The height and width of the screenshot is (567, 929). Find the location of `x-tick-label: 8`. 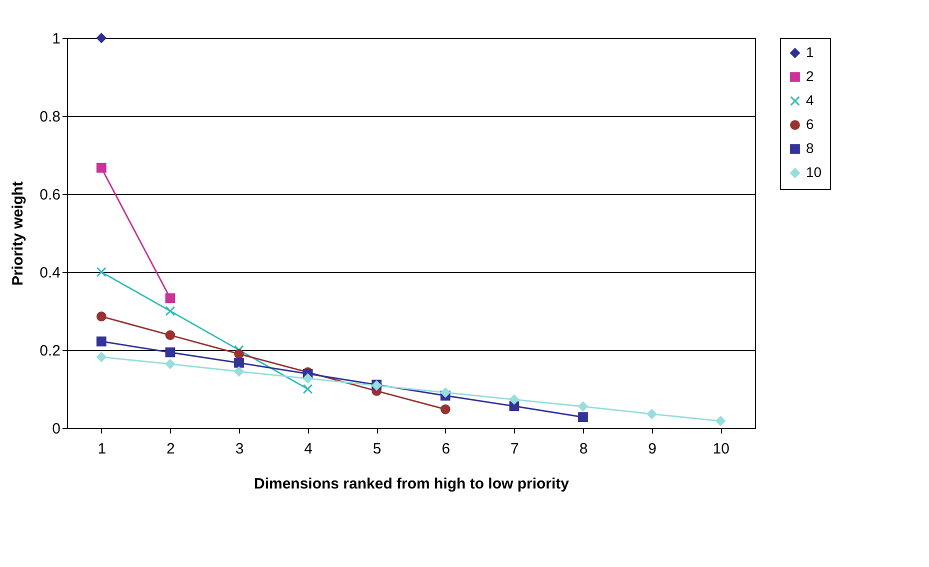

x-tick-label: 8 is located at coordinates (583, 449).